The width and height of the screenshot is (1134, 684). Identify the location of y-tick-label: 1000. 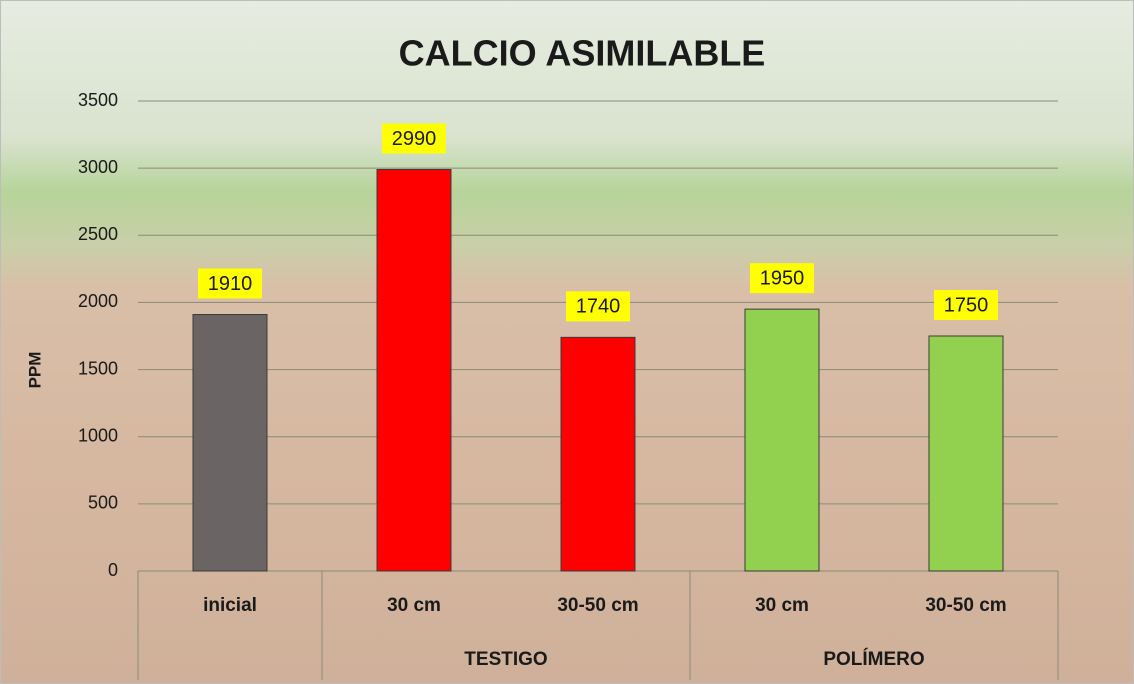
(98, 435).